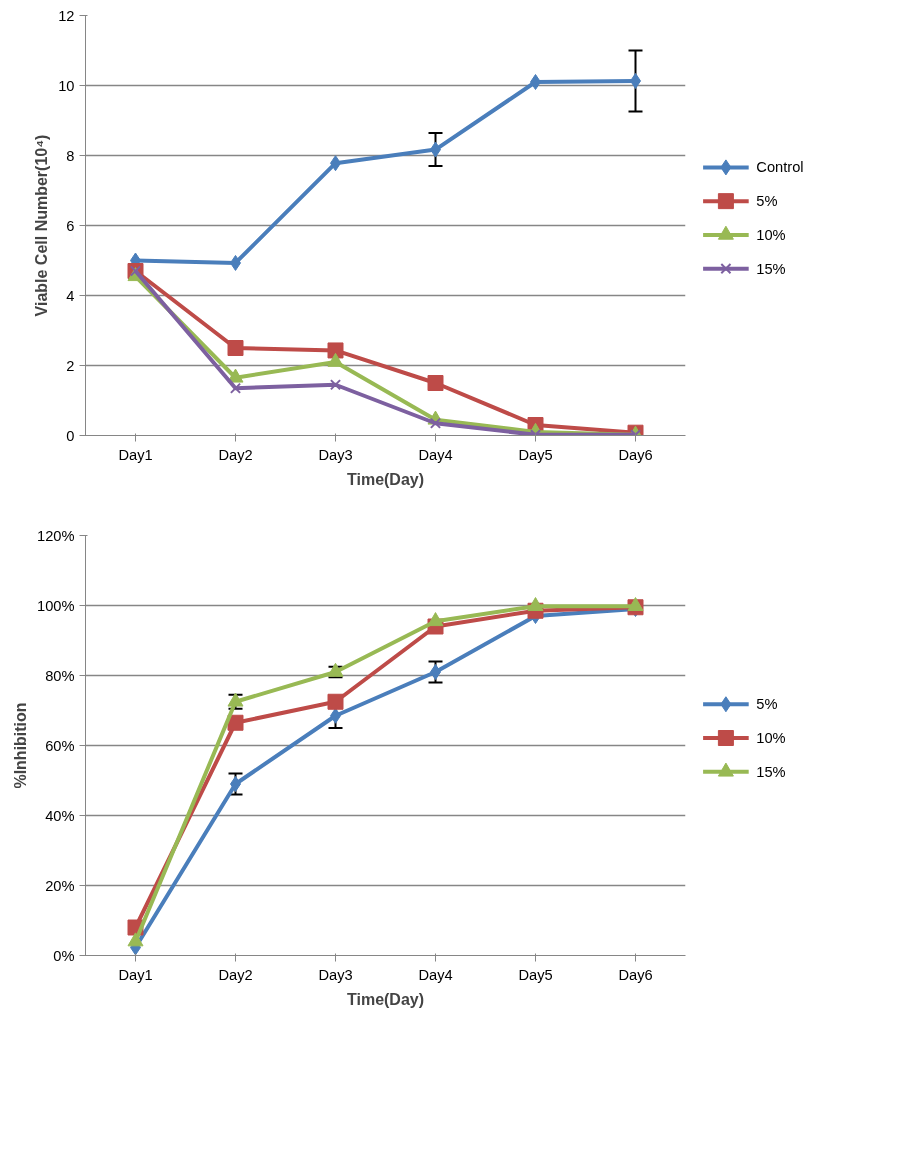 The width and height of the screenshot is (907, 1175). What do you see at coordinates (60, 885) in the screenshot?
I see `y-tick-label: 20%` at bounding box center [60, 885].